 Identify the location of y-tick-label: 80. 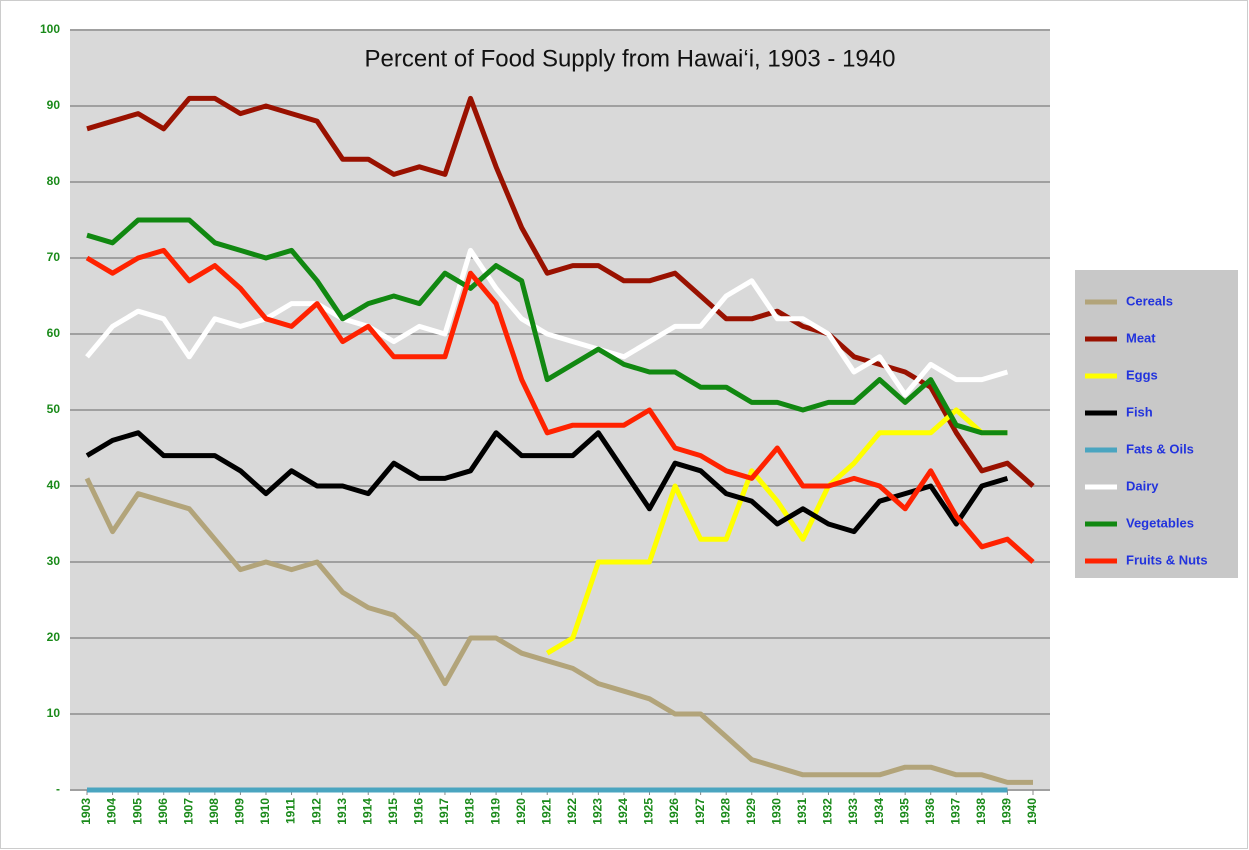
(54, 181).